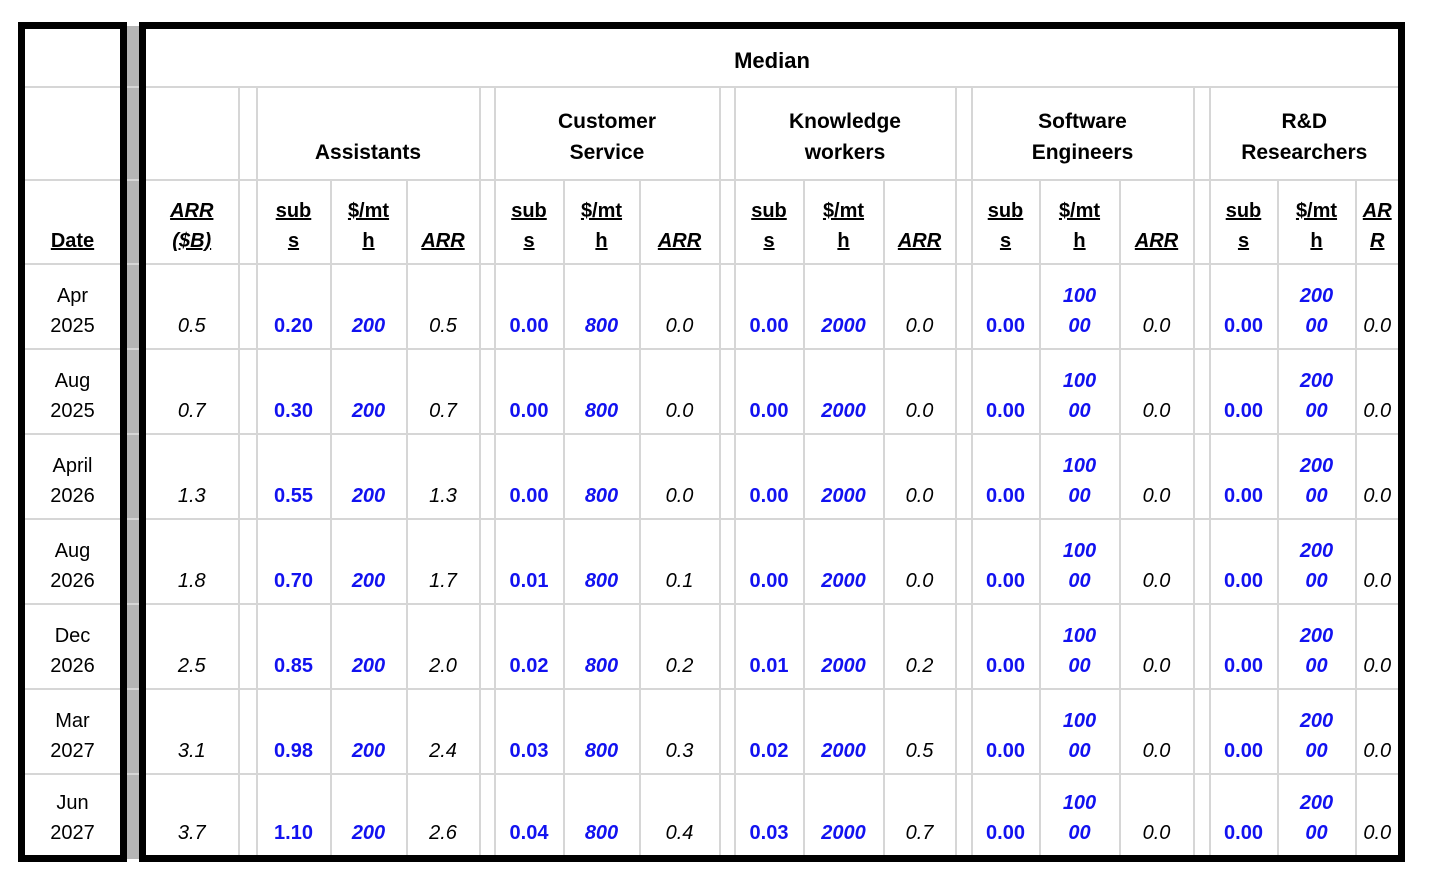  What do you see at coordinates (1379, 221) in the screenshot?
I see `arr-column-header: AR R` at bounding box center [1379, 221].